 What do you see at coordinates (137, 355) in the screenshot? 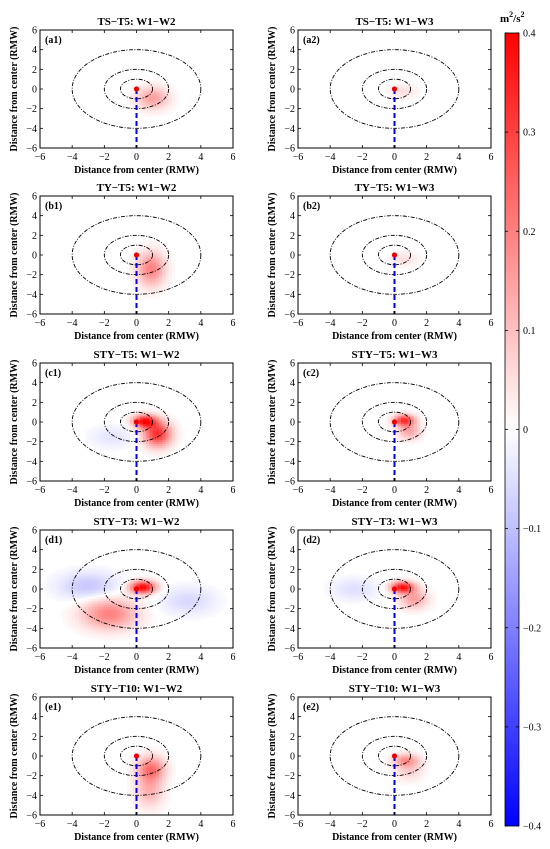
I see `panel-title: STY−T5: W1−W2` at bounding box center [137, 355].